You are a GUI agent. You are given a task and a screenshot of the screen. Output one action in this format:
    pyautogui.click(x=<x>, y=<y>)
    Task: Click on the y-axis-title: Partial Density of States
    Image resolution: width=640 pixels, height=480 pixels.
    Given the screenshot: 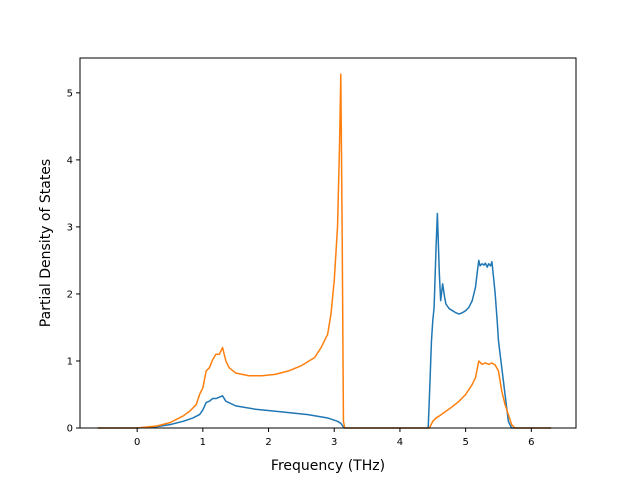 What is the action you would take?
    pyautogui.click(x=46, y=243)
    